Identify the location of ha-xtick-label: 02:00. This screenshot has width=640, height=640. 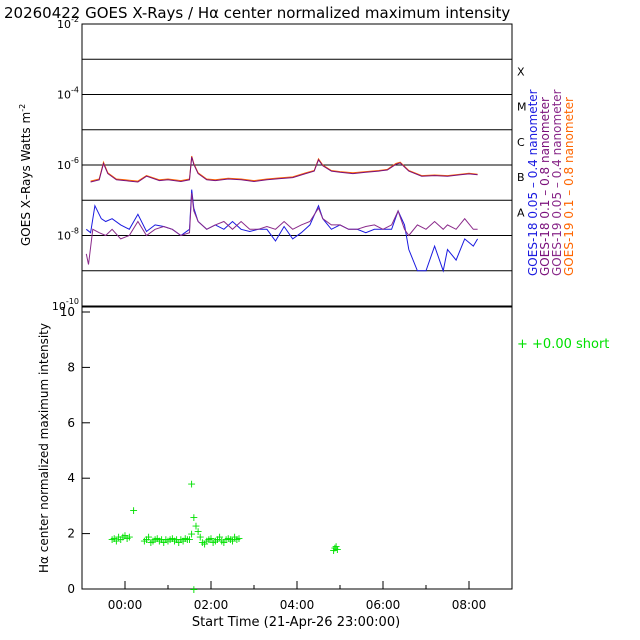
(211, 605).